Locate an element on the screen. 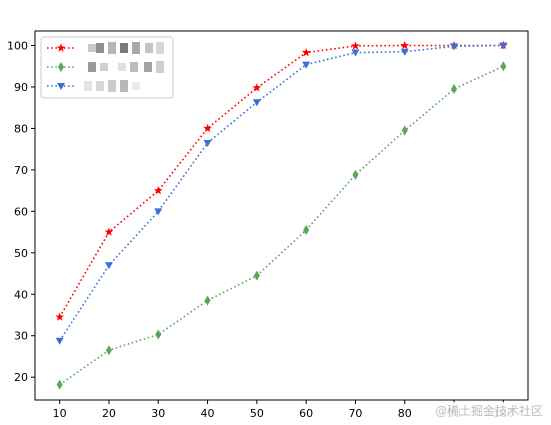 The image size is (551, 425). x-tick-label: 30 is located at coordinates (158, 413).